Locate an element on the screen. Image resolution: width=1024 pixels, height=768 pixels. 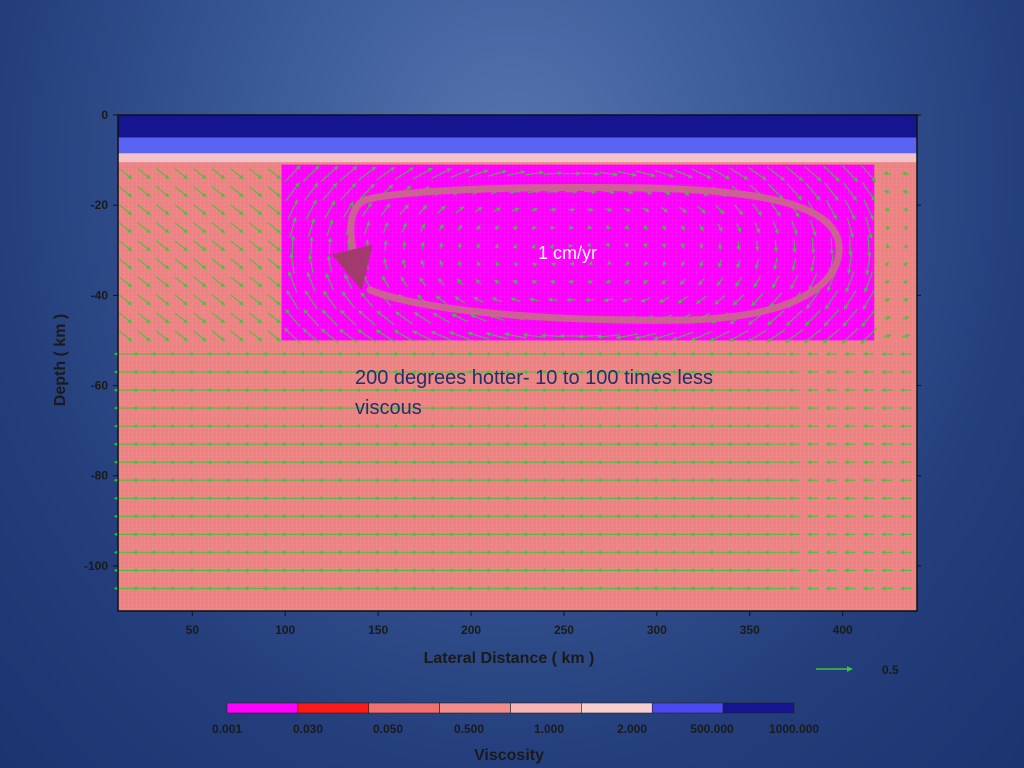
y-tick-label: -20 is located at coordinates (100, 205).